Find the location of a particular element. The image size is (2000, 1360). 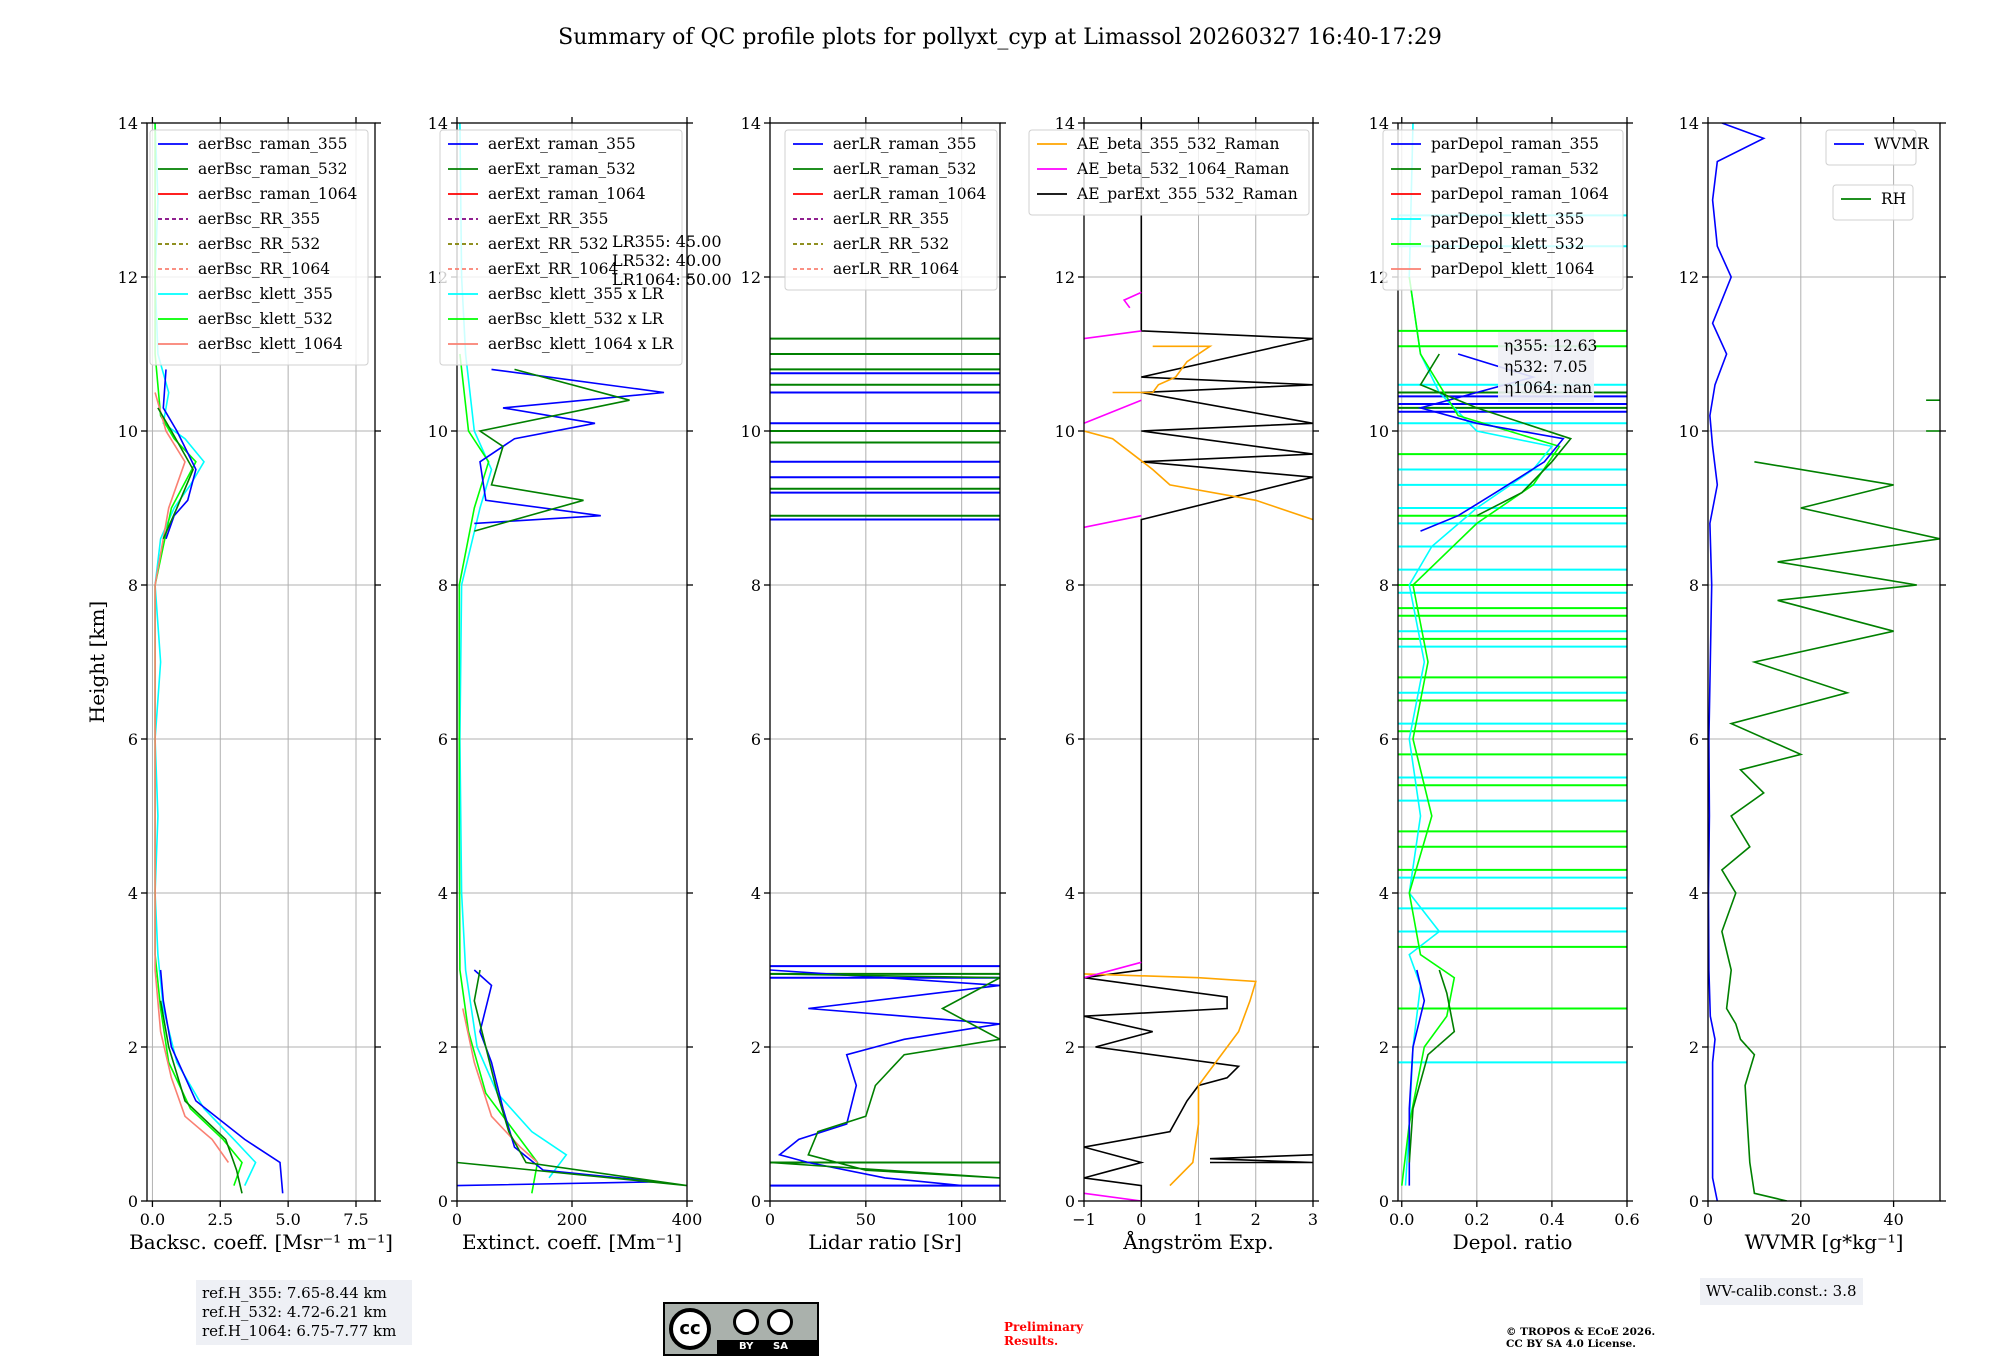

panel-wv: 0 20 40 0 2 4 6 8 10 12 14 WVMR [g*kg⁻¹] WVMR RH is located at coordinates (1812, 684).